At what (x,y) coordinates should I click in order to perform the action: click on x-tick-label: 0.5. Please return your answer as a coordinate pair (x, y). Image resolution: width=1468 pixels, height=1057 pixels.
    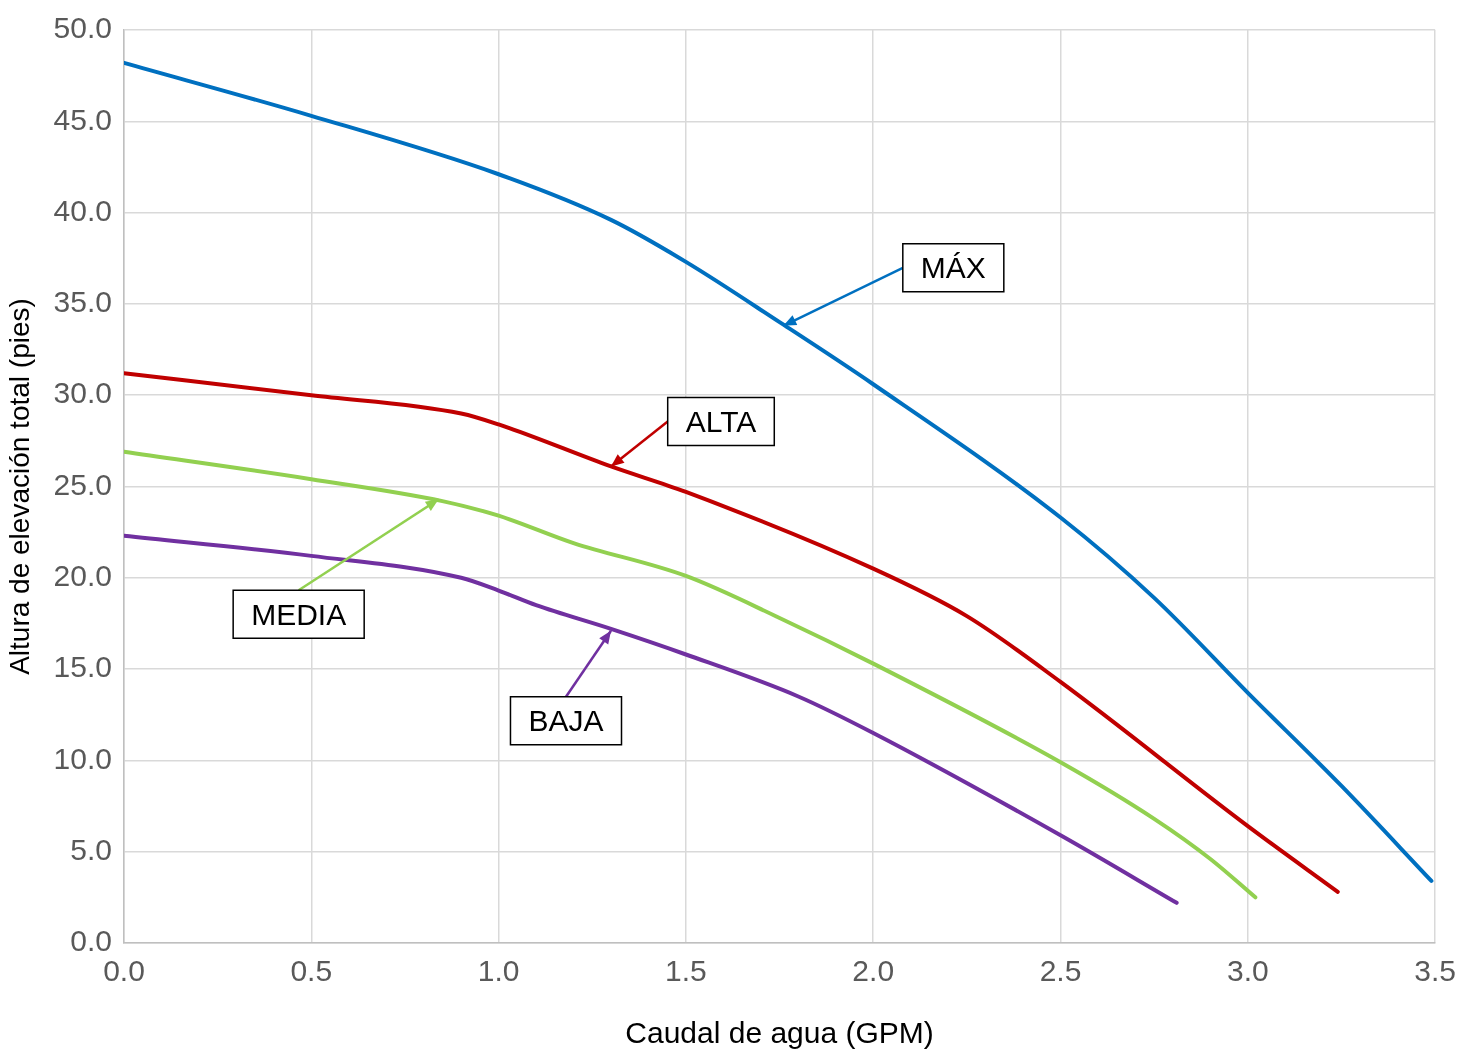
    Looking at the image, I should click on (311, 971).